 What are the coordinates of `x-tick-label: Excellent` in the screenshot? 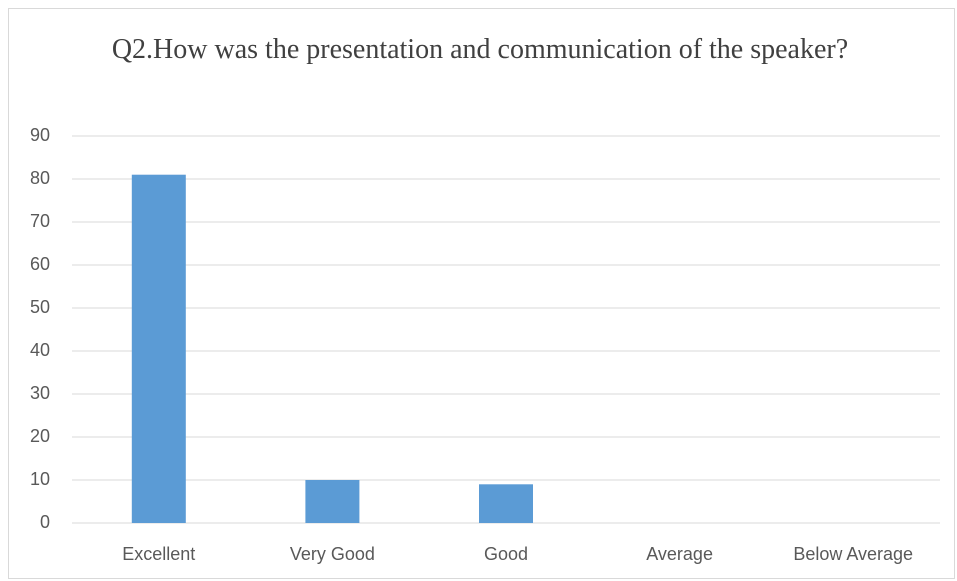 It's located at (158, 554).